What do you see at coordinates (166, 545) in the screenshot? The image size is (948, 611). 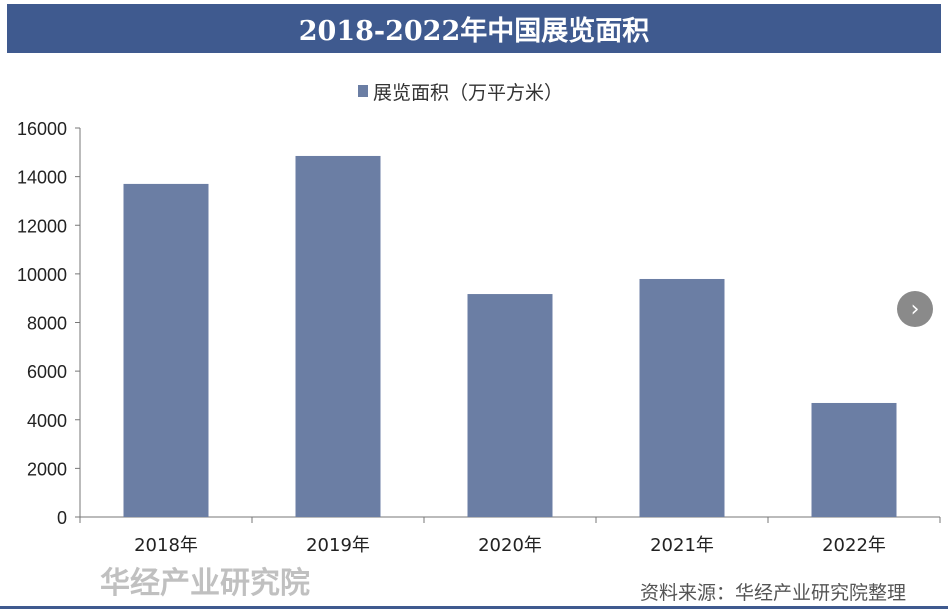 I see `x-tick-label: 2018年` at bounding box center [166, 545].